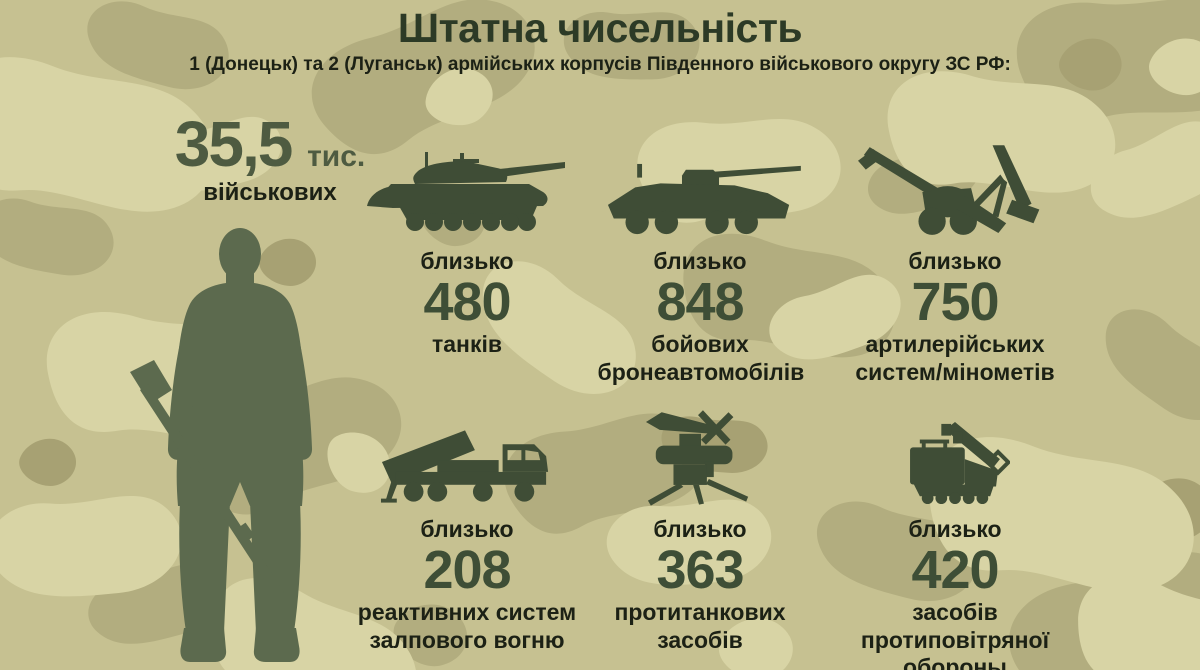  What do you see at coordinates (270, 192) in the screenshot?
I see `personnel-label: військових` at bounding box center [270, 192].